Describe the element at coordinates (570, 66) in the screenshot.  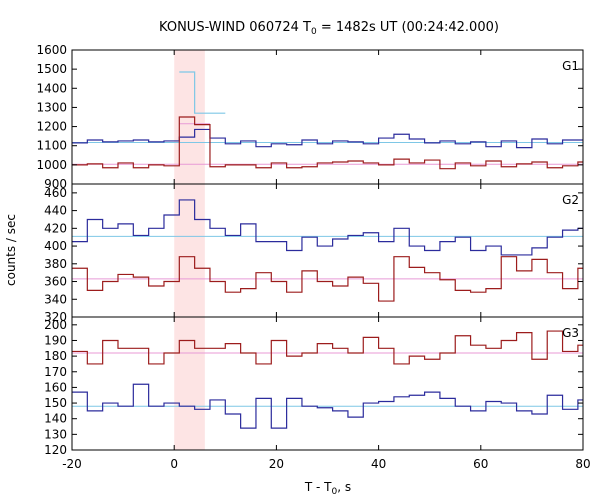
I see `g1-panel-label: G1` at that location.